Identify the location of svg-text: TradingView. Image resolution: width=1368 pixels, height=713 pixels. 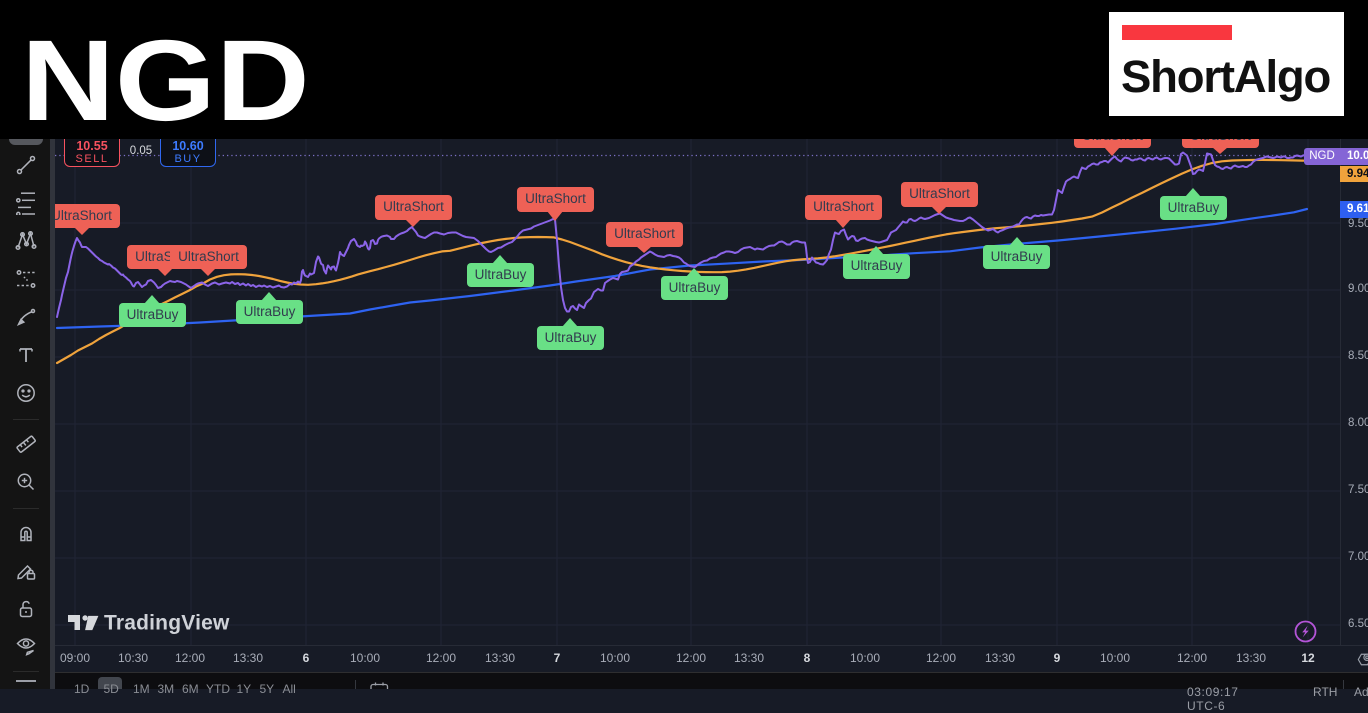
(167, 623).